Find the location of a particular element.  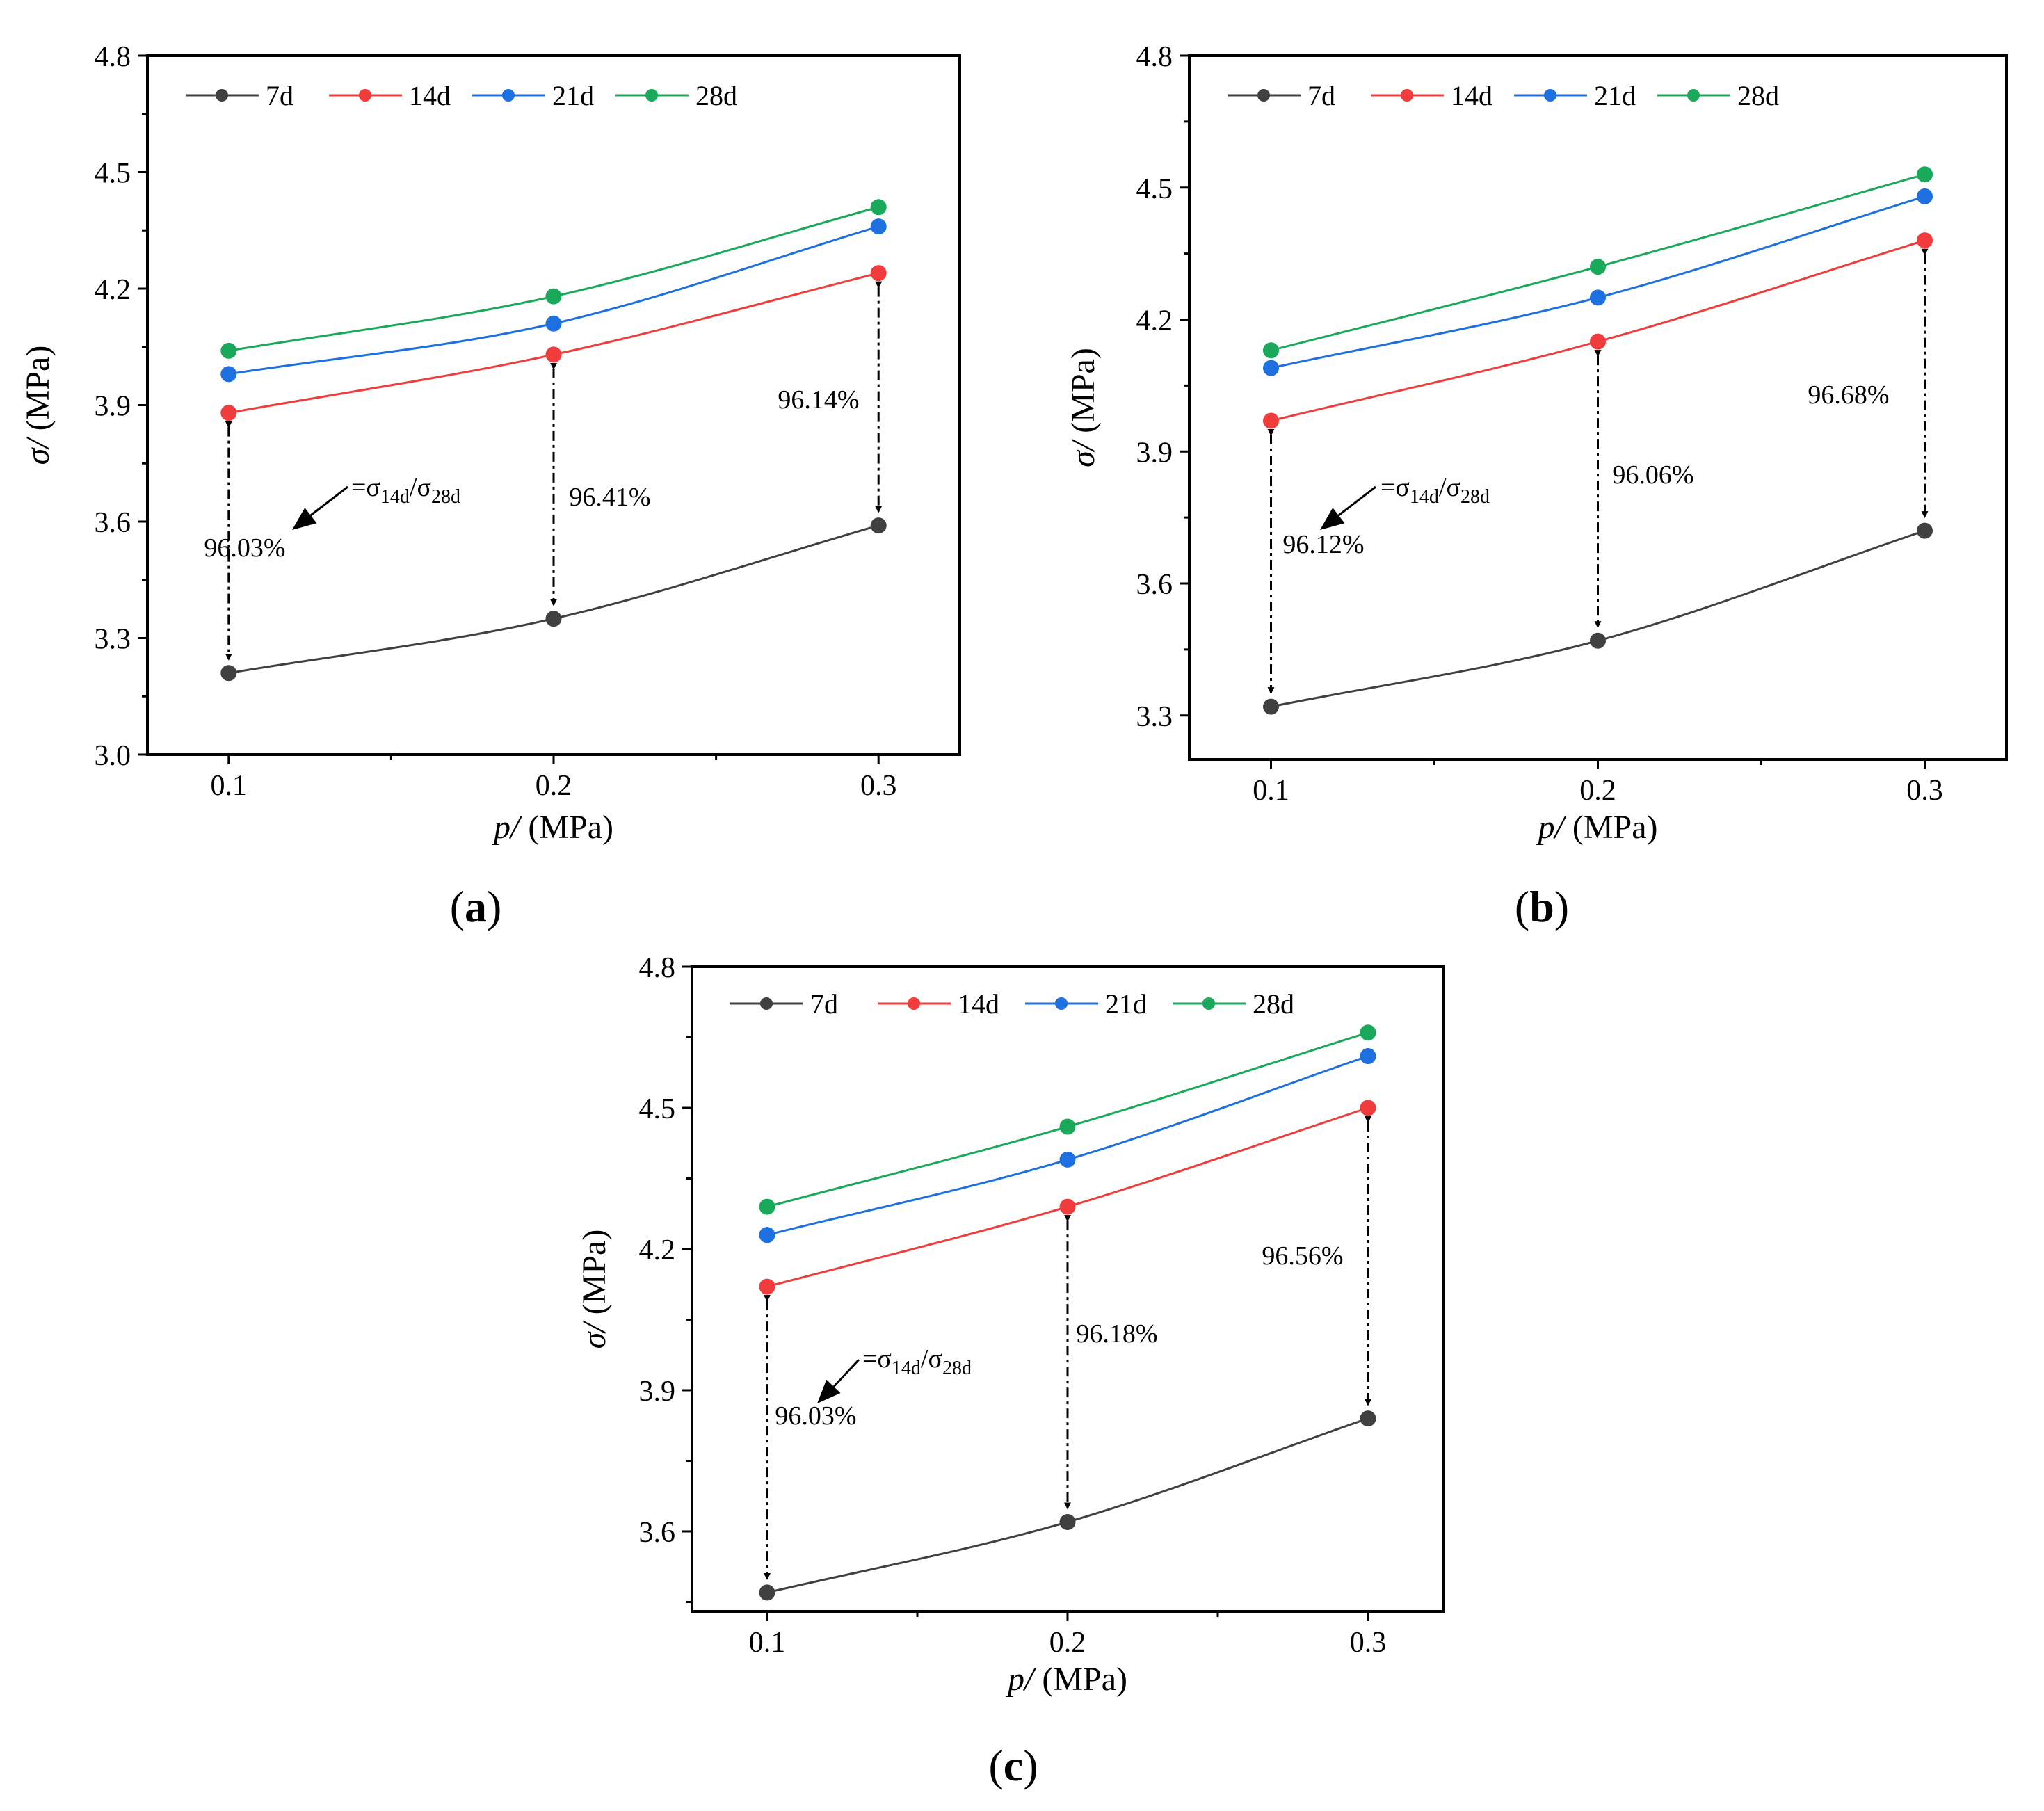

ratio-label: 96.14% is located at coordinates (818, 400).